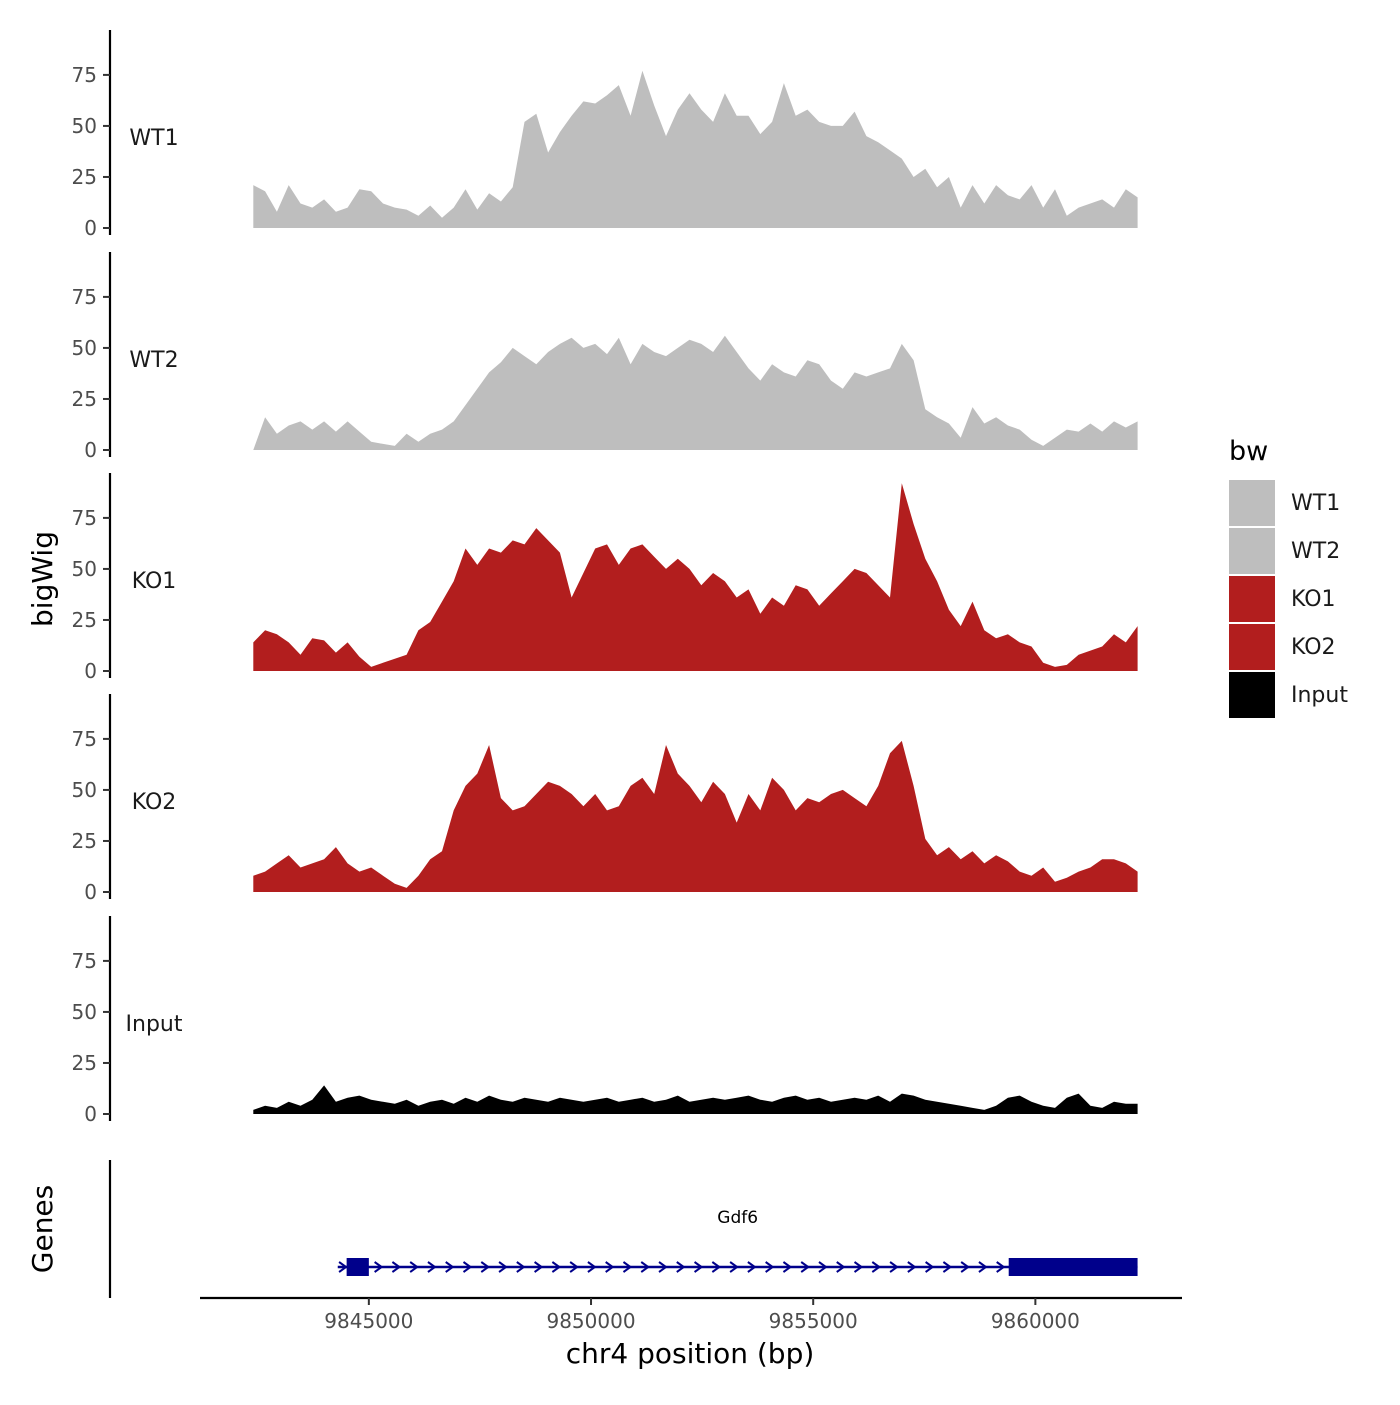 This screenshot has height=1405, width=1400. I want to click on legend-key-ko2, so click(1252, 647).